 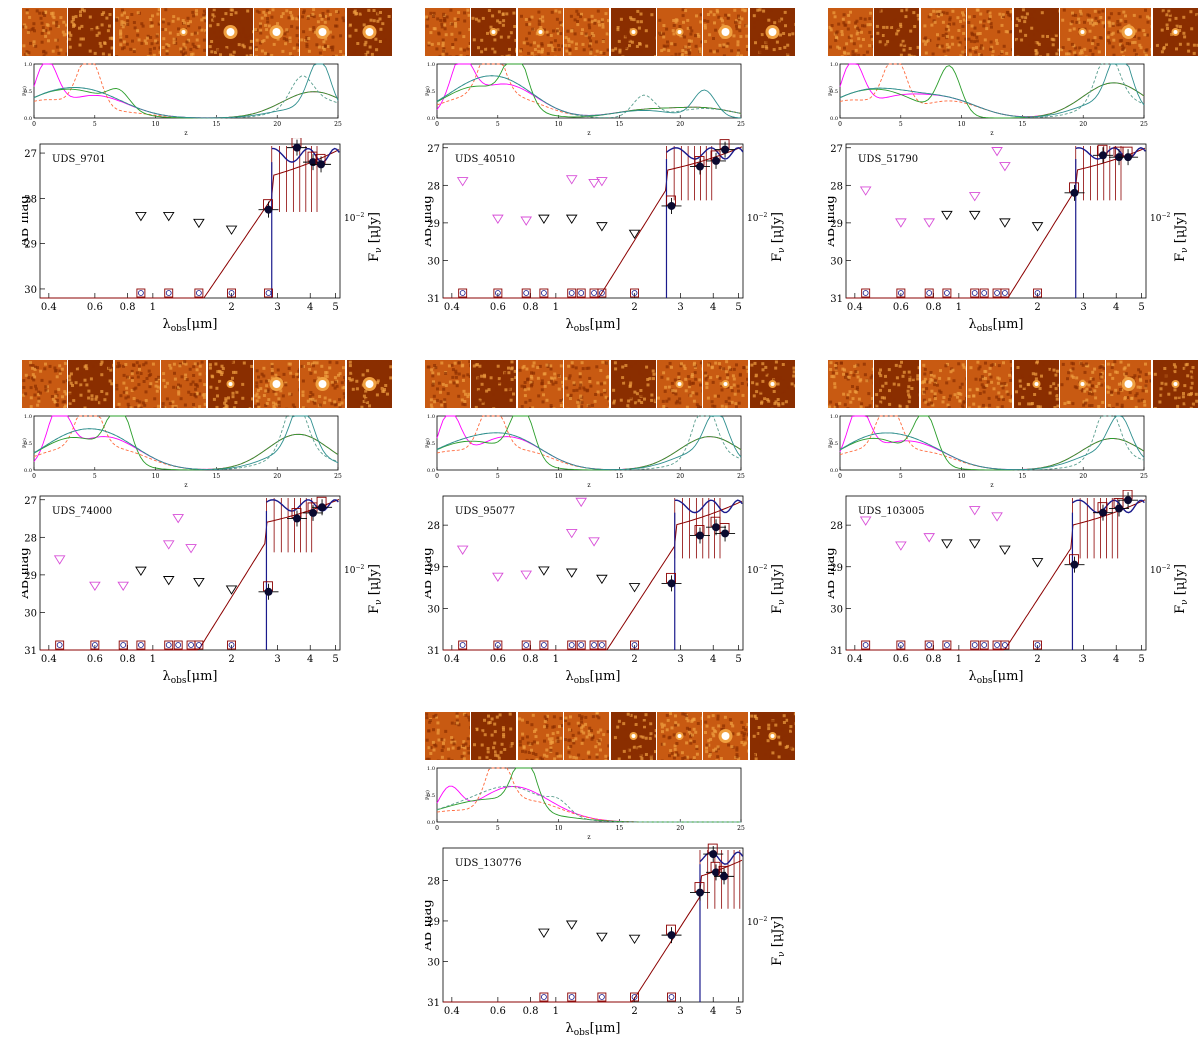 I want to click on model-flux-marker, so click(x=1004, y=645).